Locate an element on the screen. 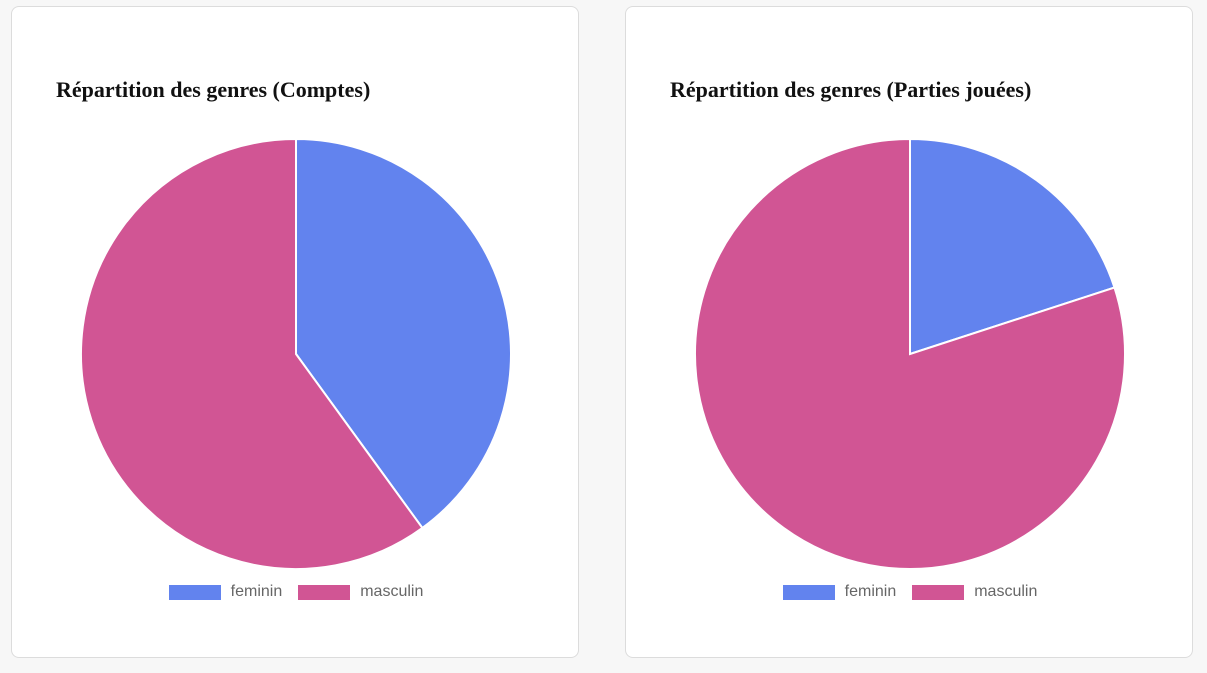 This screenshot has height=673, width=1207. chart-title: Répartition des genres (Parties jouées) is located at coordinates (851, 89).